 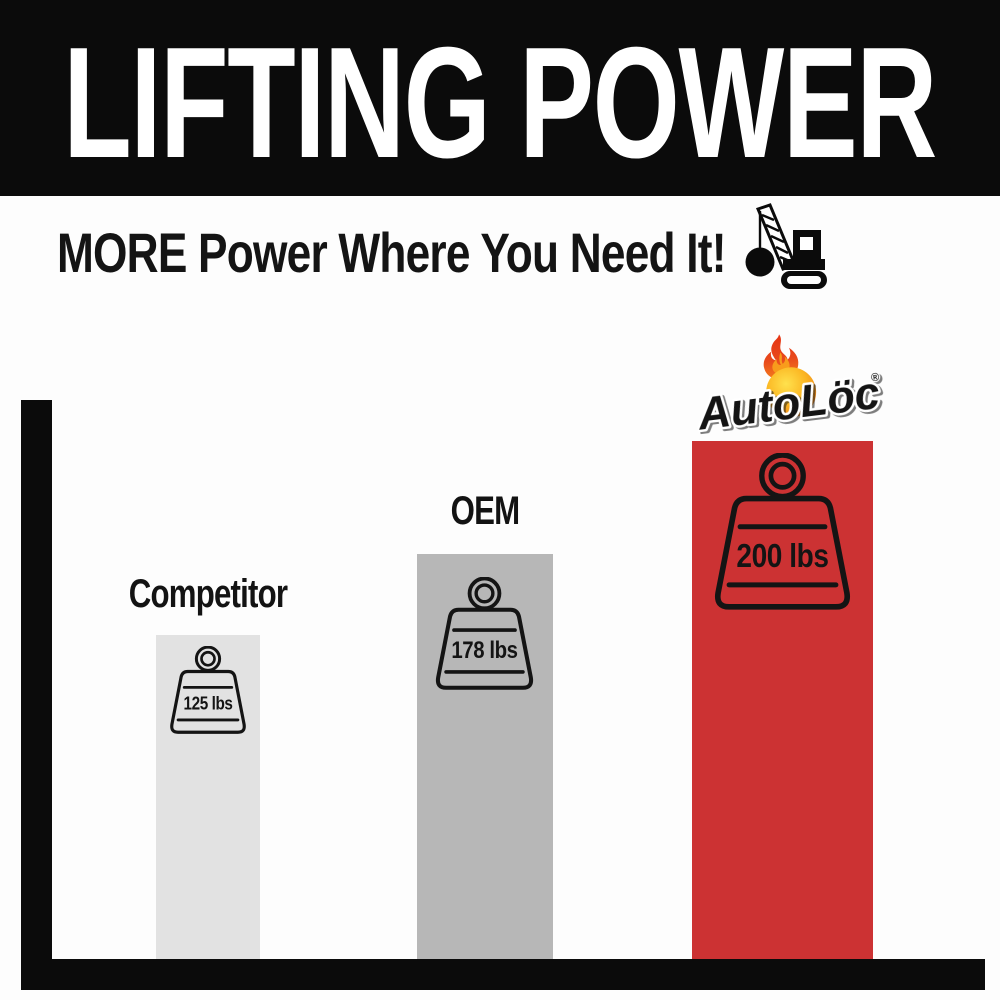 What do you see at coordinates (208, 594) in the screenshot?
I see `bar-label-competitor: Competitor` at bounding box center [208, 594].